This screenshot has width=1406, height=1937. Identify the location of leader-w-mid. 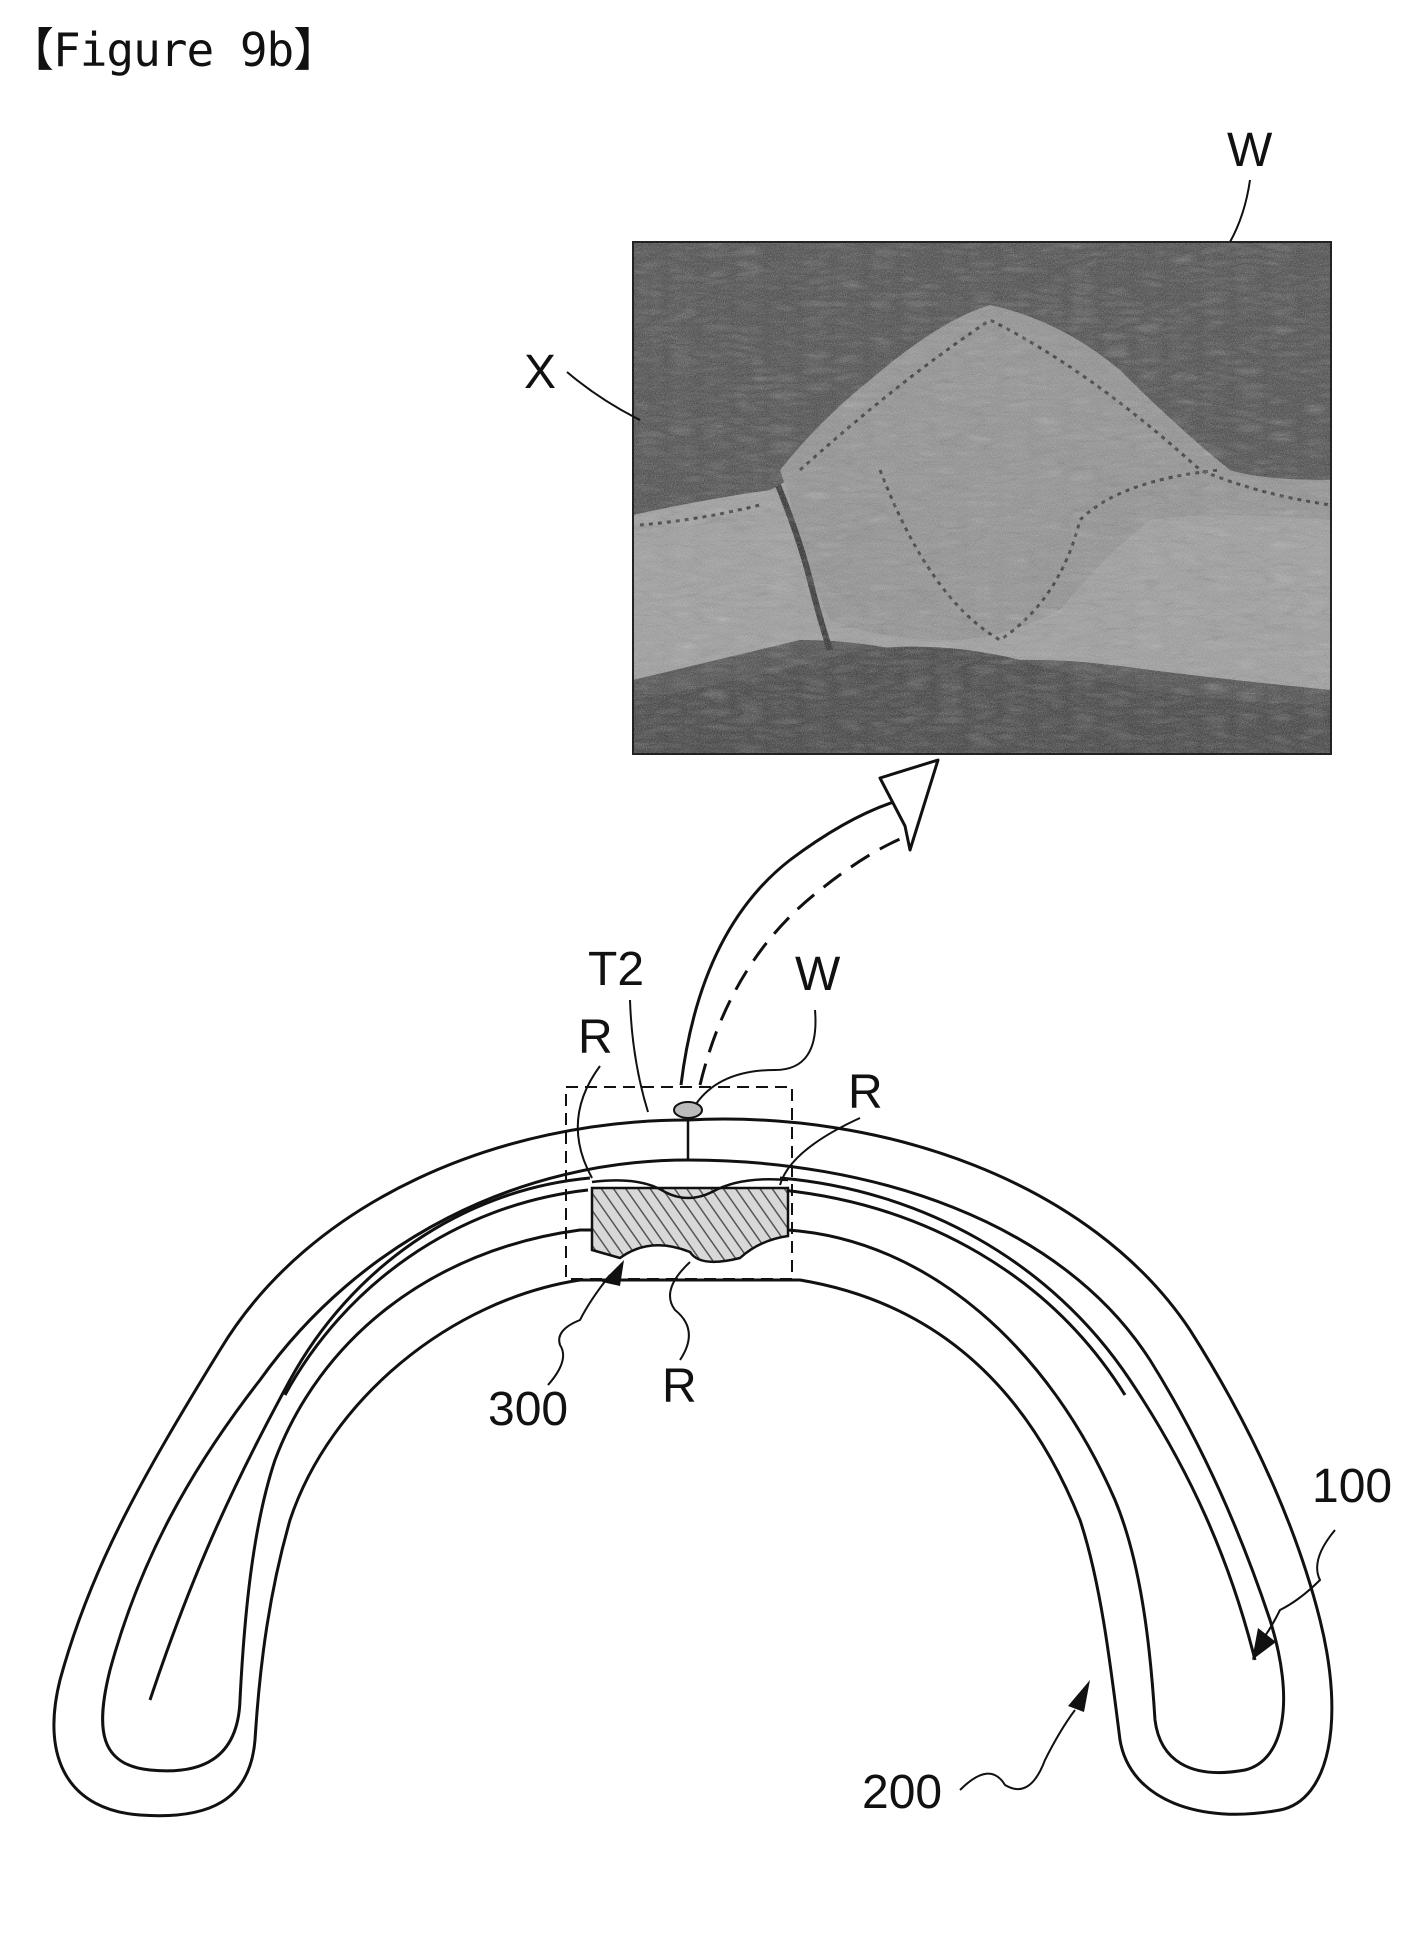
(756, 1057).